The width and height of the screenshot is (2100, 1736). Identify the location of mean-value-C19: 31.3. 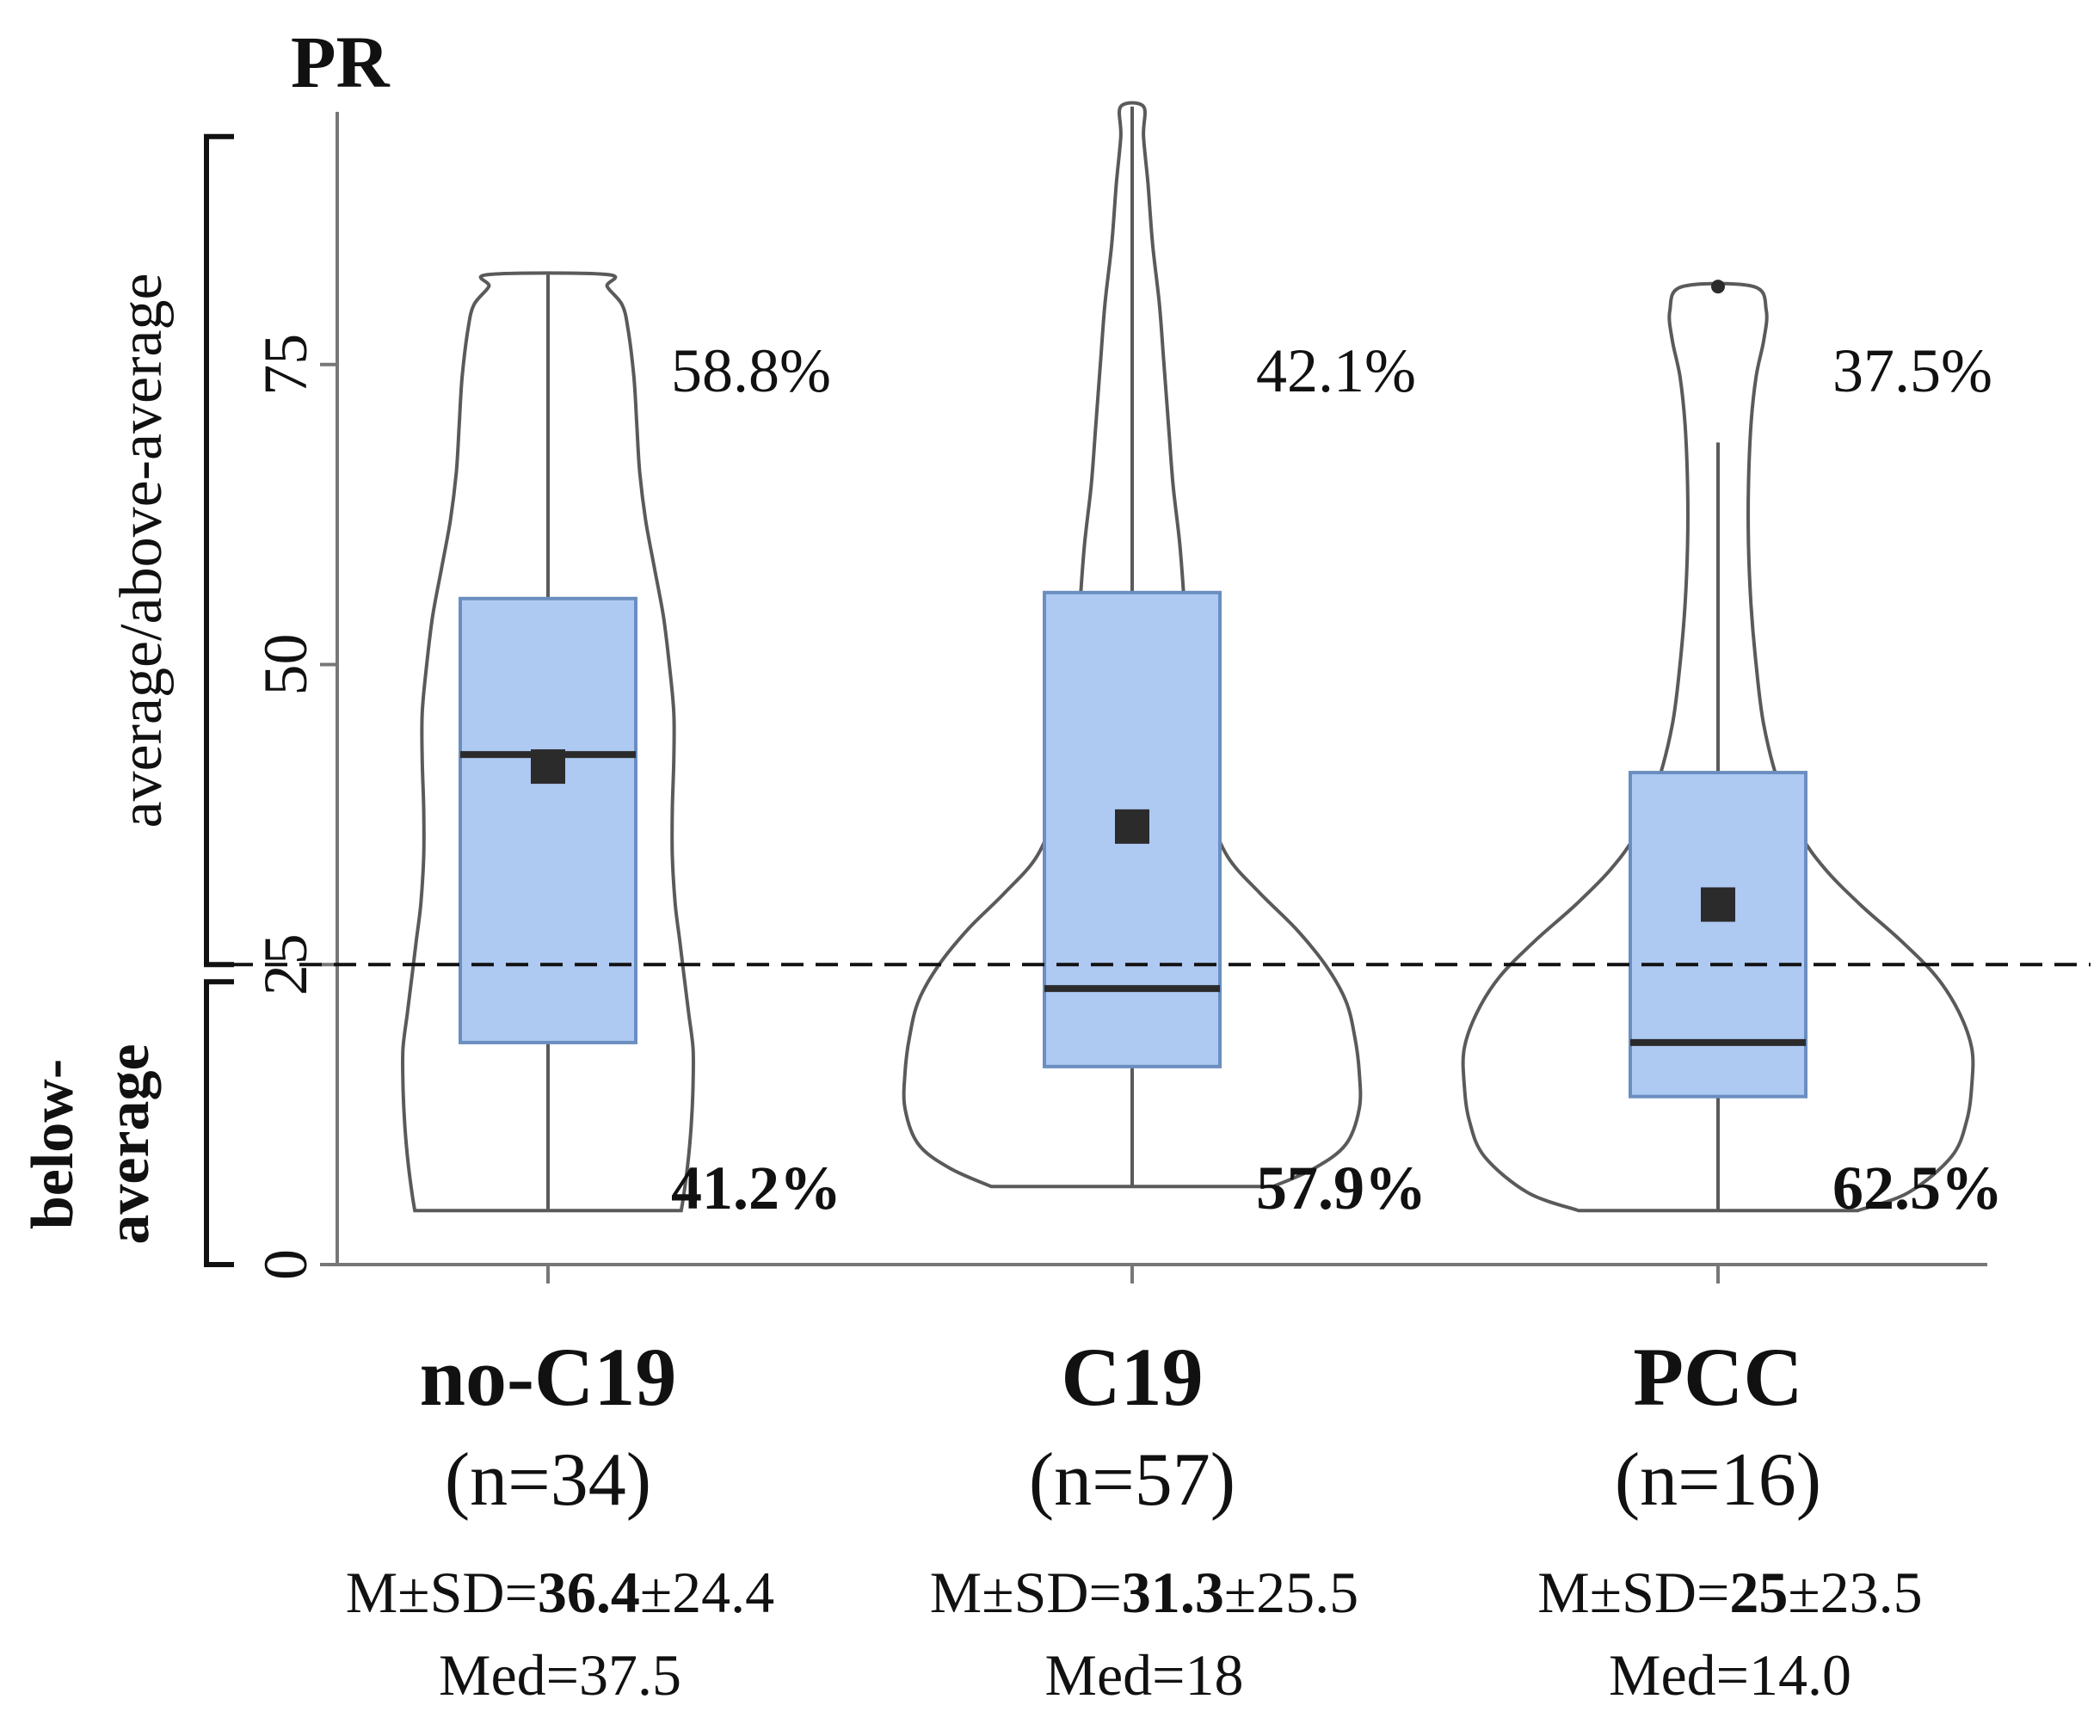
(1172, 1592).